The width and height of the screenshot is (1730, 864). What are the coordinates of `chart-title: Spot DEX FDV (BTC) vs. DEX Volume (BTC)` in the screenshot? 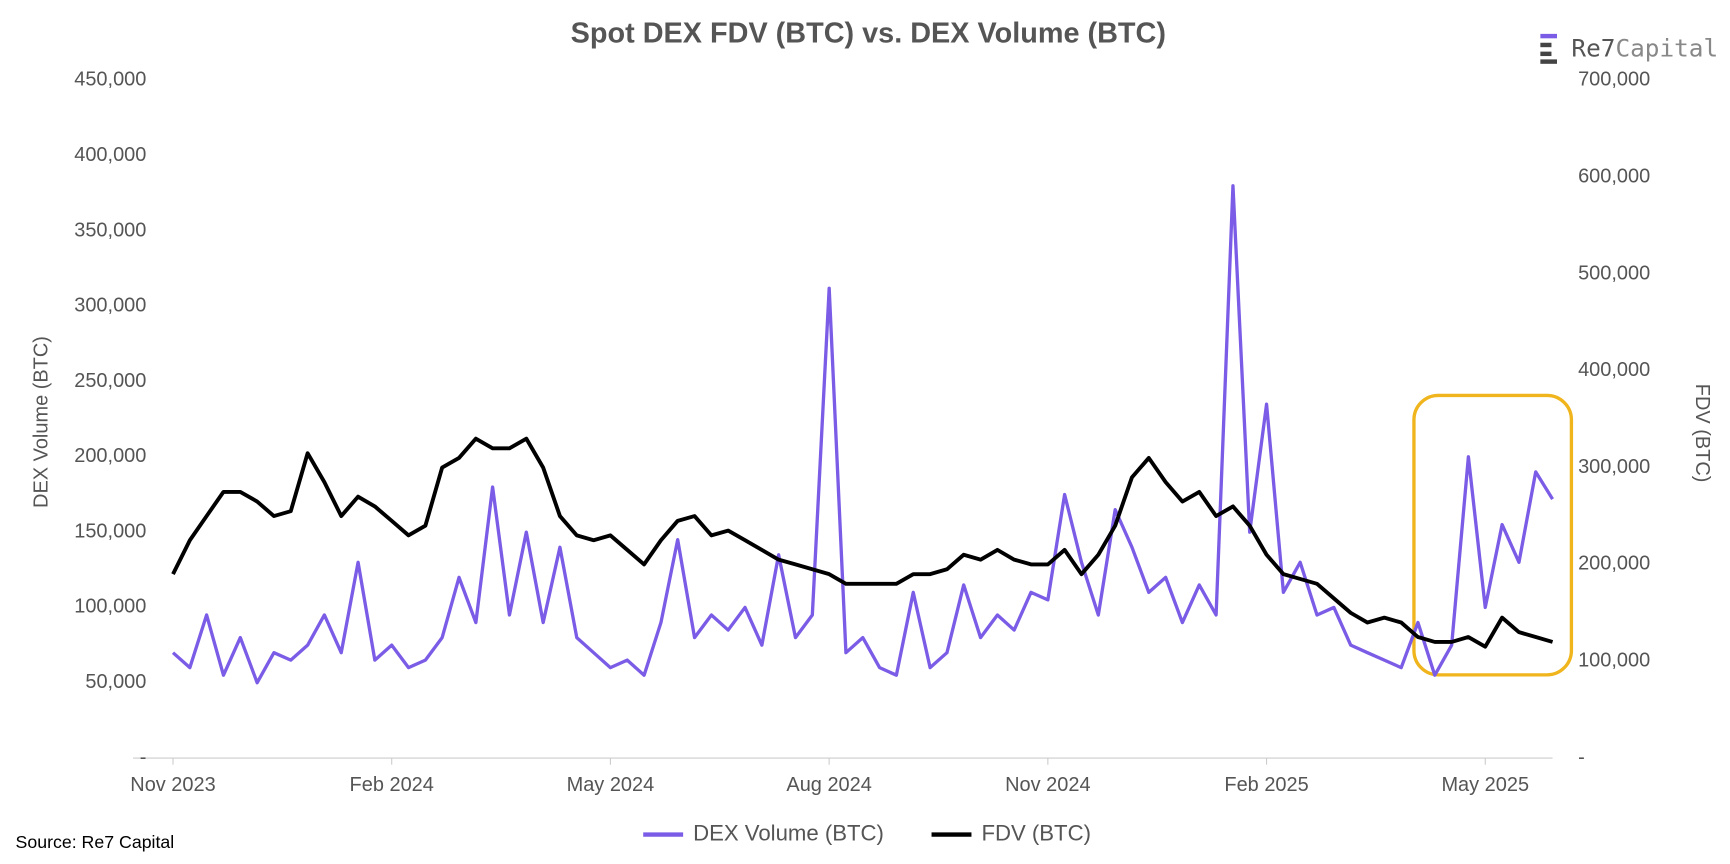 It's located at (868, 34).